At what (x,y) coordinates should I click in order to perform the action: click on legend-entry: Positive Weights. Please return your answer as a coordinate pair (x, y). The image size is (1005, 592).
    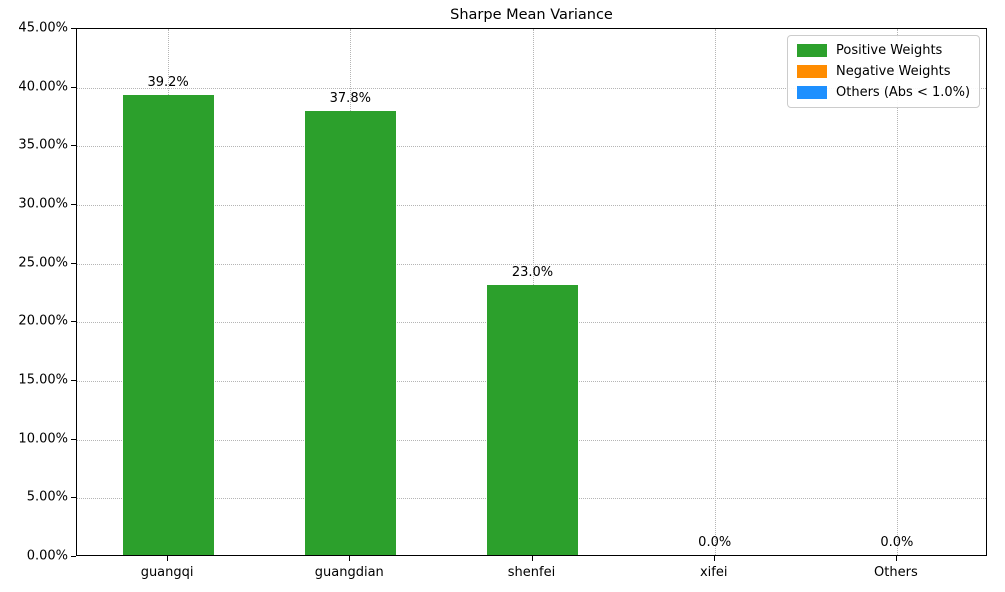
    Looking at the image, I should click on (883, 50).